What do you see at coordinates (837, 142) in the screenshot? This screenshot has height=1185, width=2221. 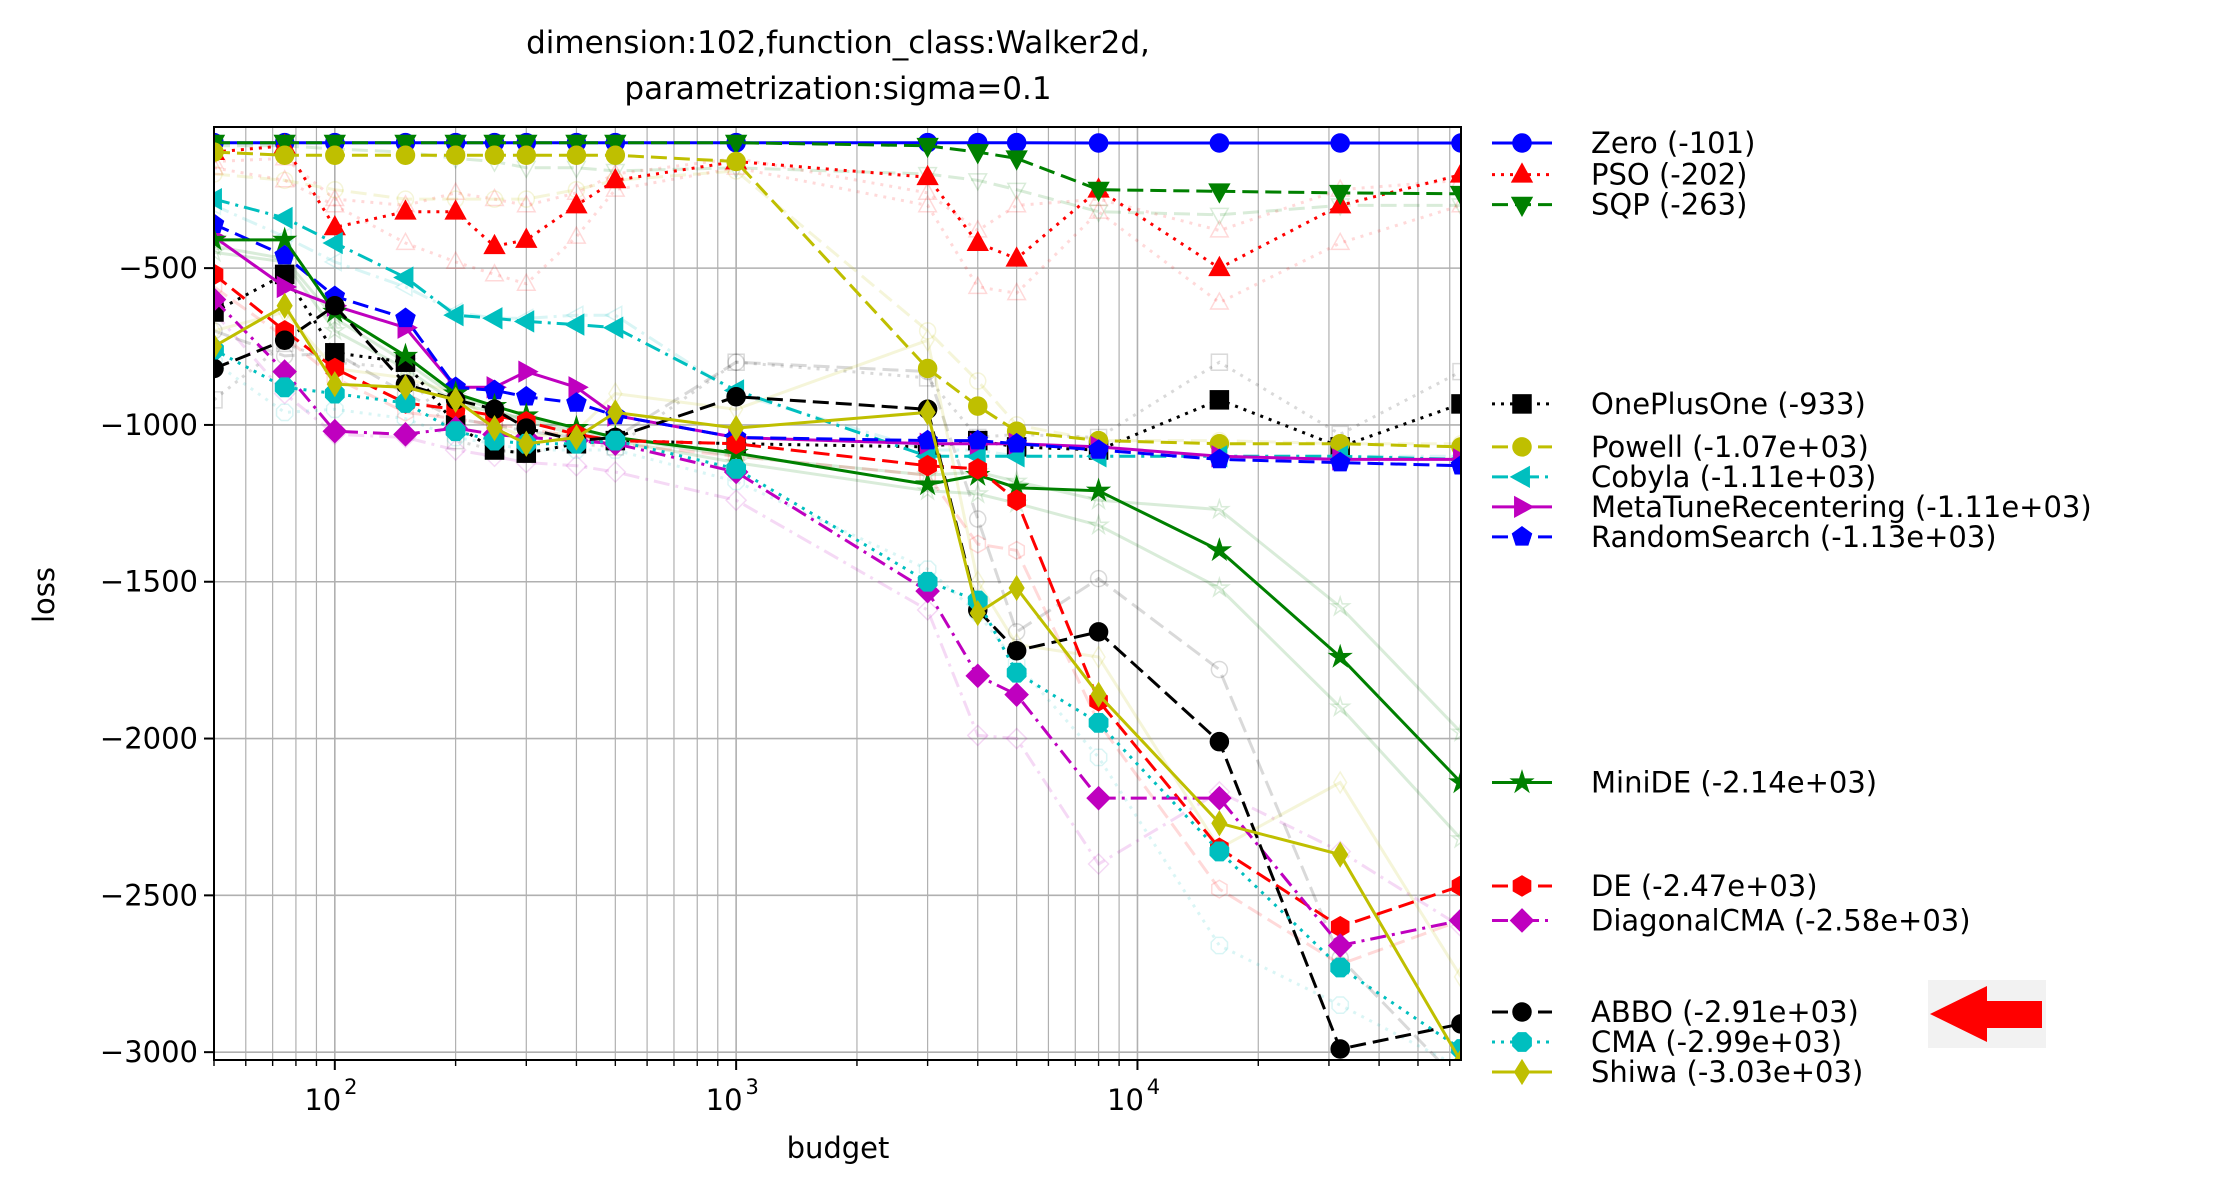 I see `series-zero` at bounding box center [837, 142].